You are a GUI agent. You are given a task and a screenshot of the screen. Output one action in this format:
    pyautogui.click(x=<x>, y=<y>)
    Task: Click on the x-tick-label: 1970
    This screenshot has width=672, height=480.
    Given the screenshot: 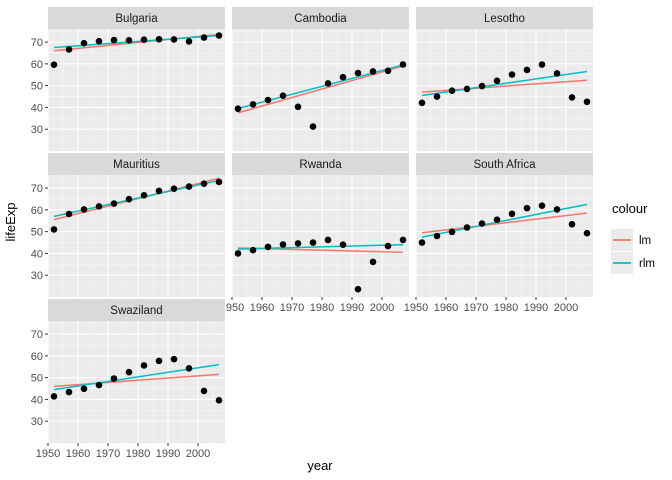 What is the action you would take?
    pyautogui.click(x=292, y=308)
    